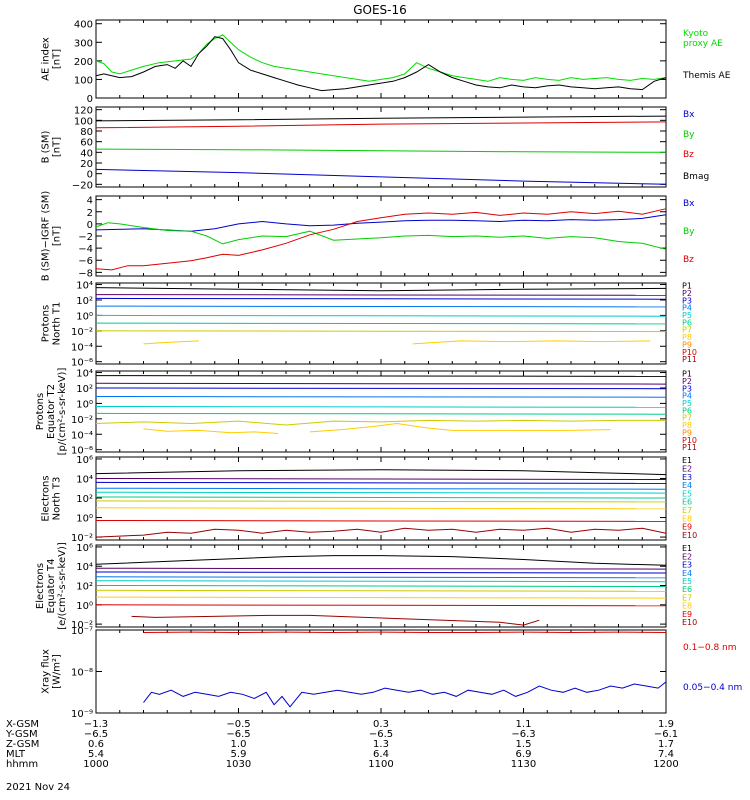  Describe the element at coordinates (57, 324) in the screenshot. I see `y-axis-label: North T1` at that location.